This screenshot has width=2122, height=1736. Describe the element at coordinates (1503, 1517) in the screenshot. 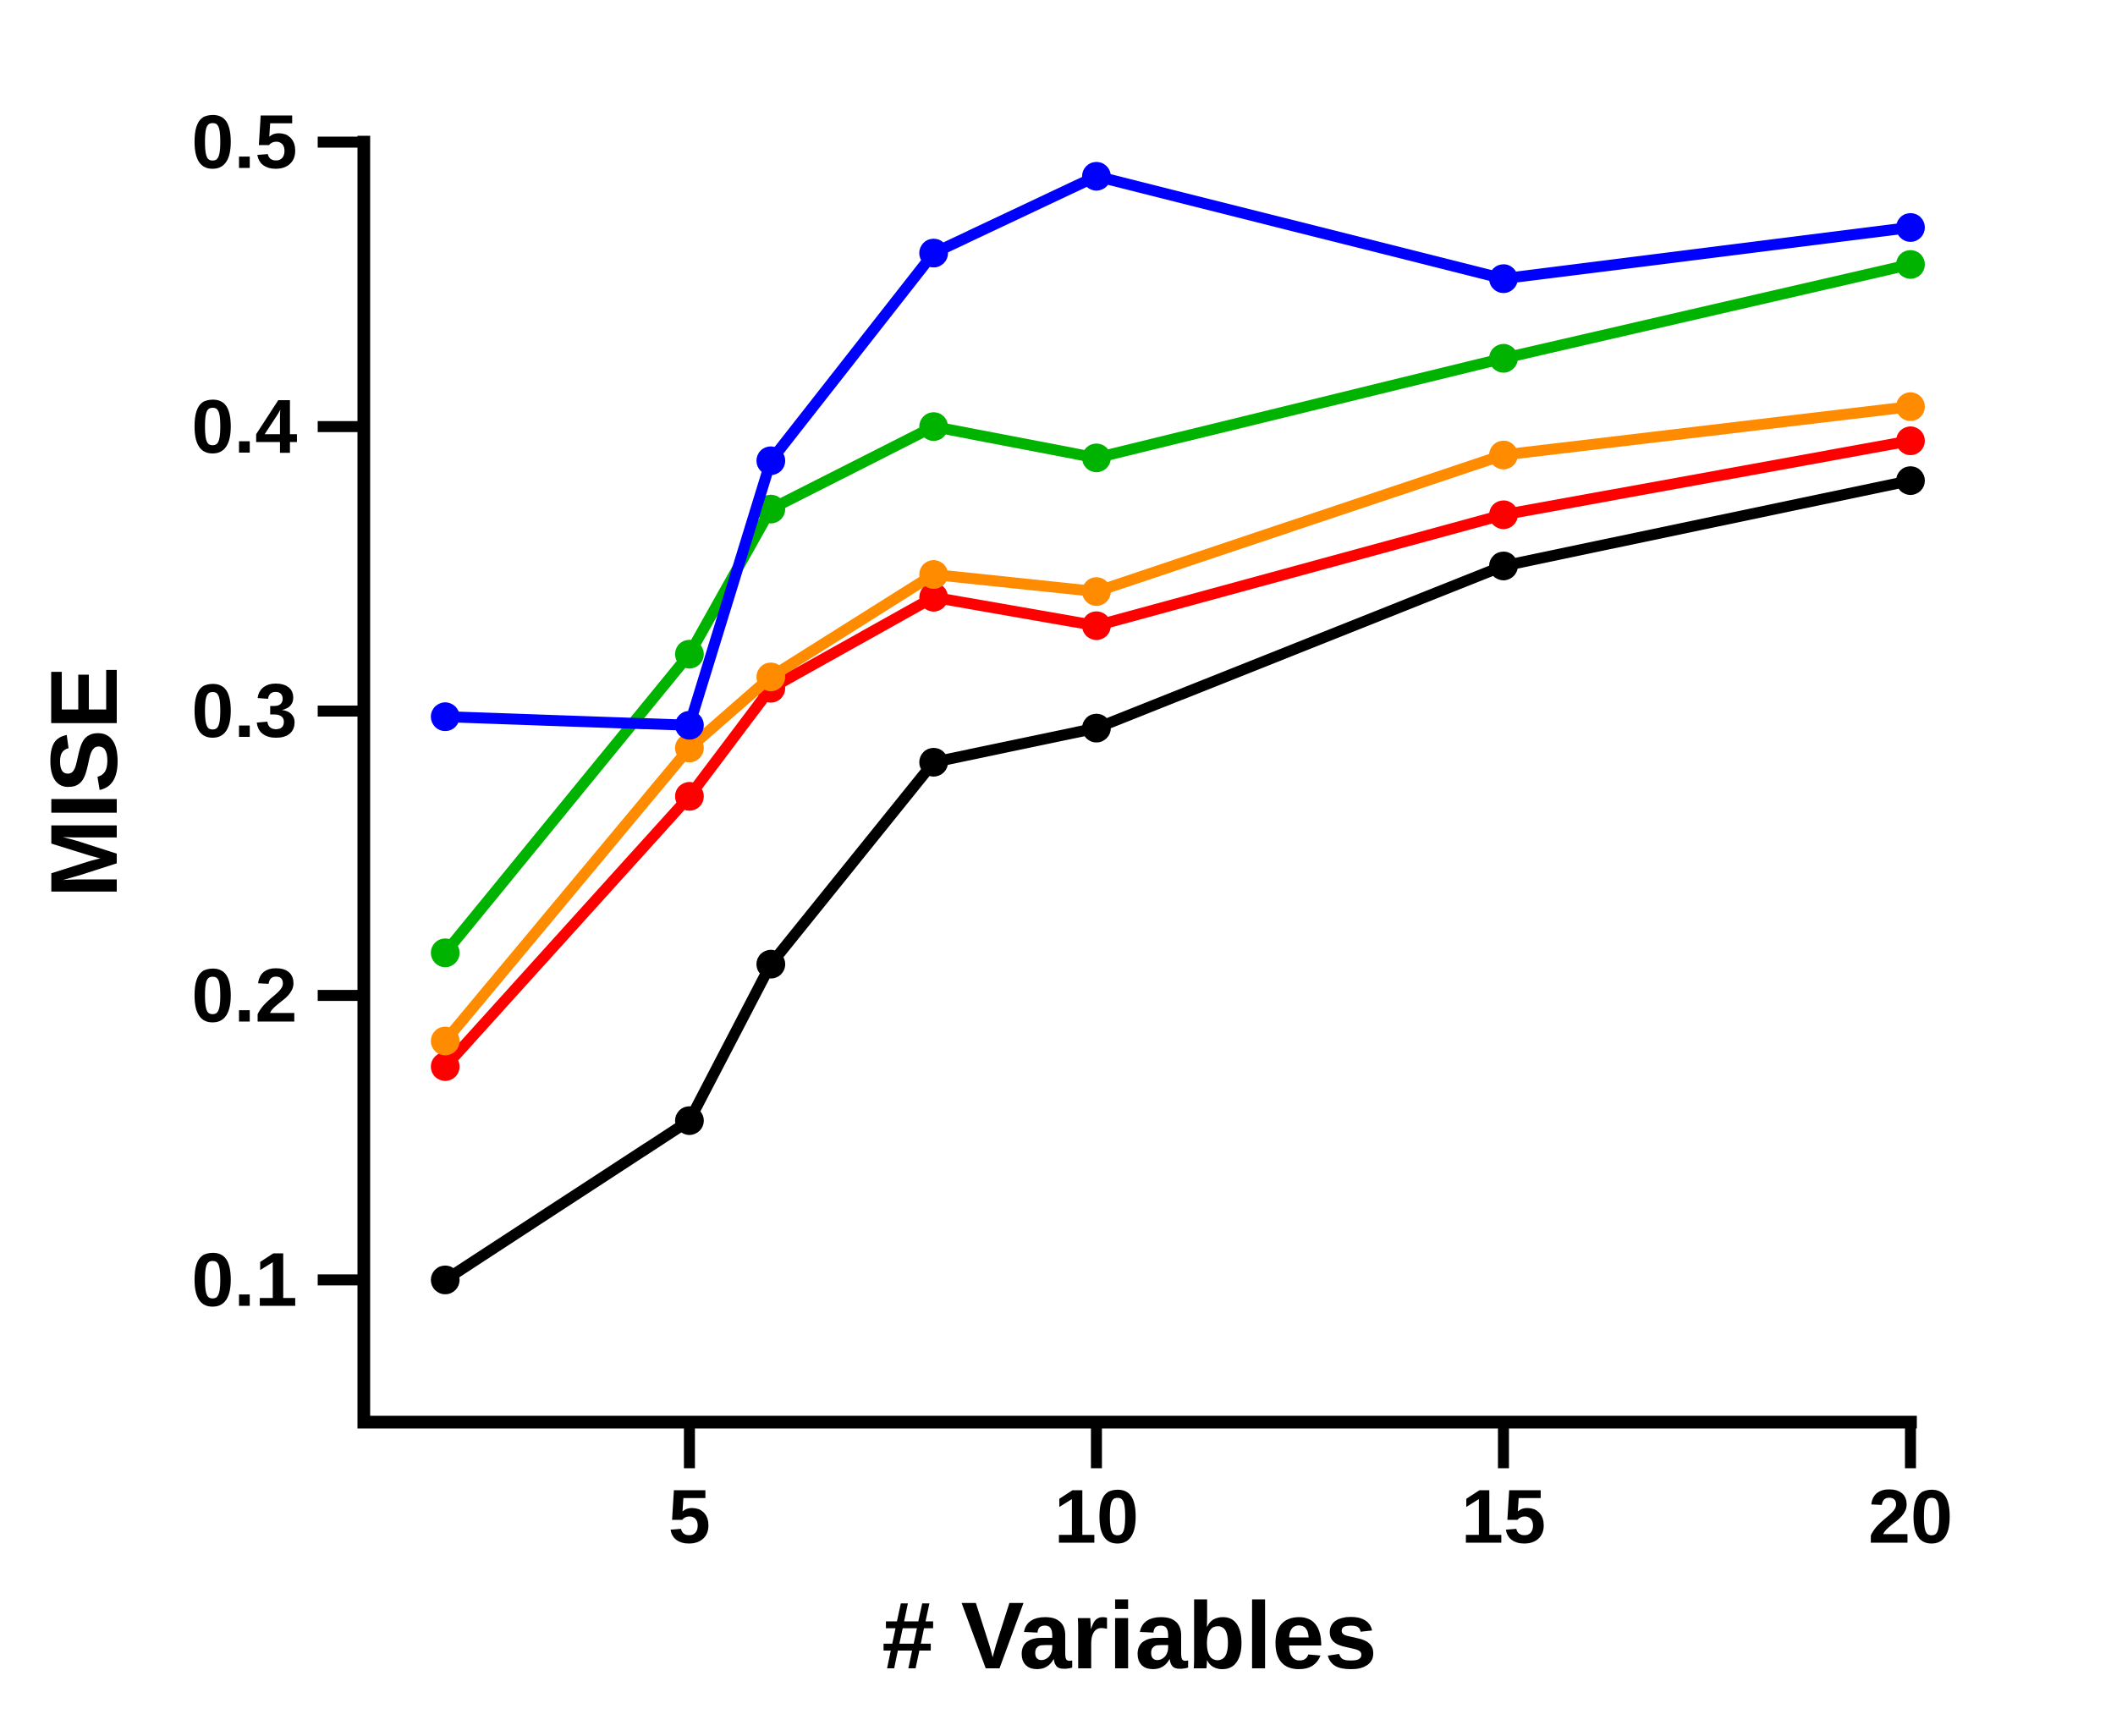

I see `x-axis-tick-label: 15` at that location.